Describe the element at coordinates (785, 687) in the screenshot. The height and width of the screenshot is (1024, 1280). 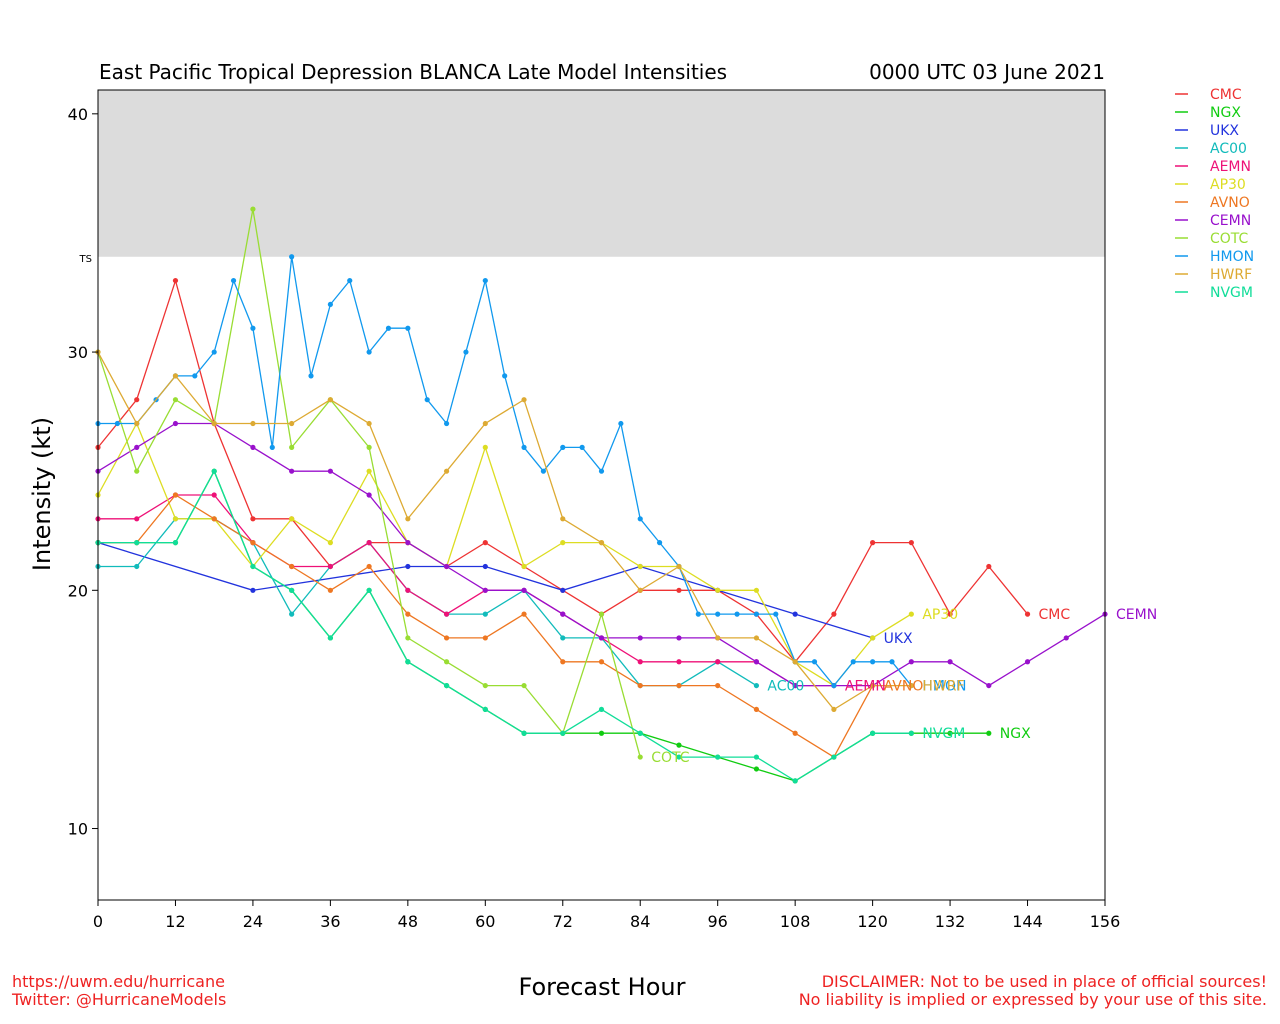
I see `series-end-label: AC00` at that location.